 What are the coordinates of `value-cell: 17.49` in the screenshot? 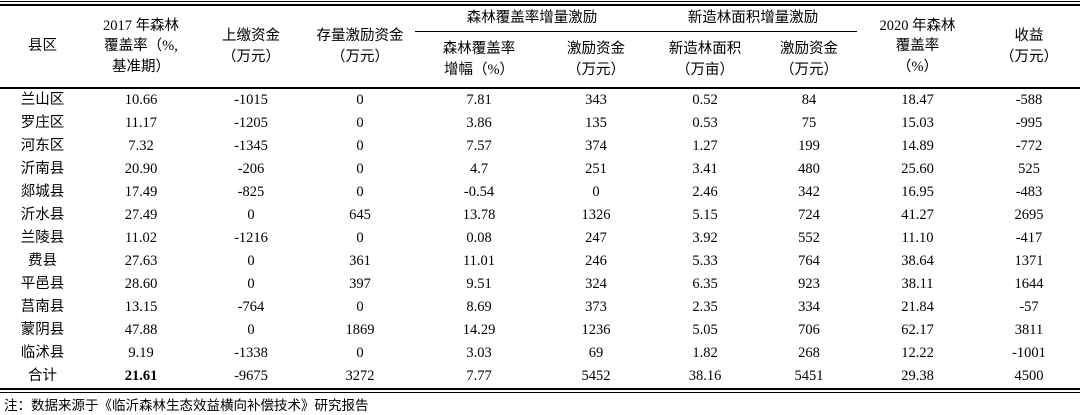 It's located at (141, 192).